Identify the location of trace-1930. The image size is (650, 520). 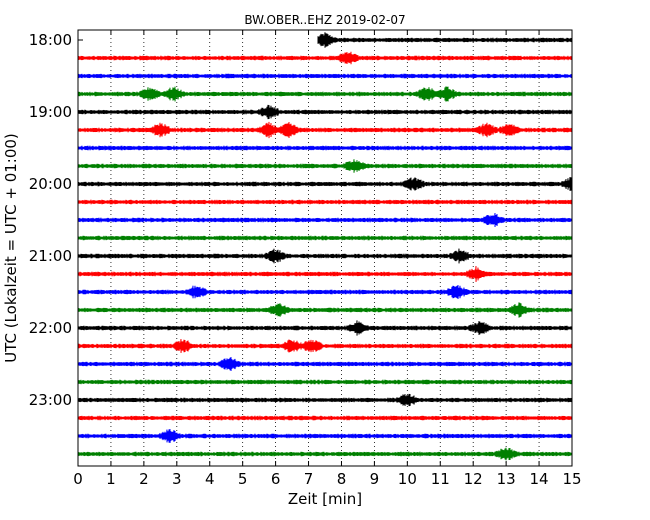
(325, 148).